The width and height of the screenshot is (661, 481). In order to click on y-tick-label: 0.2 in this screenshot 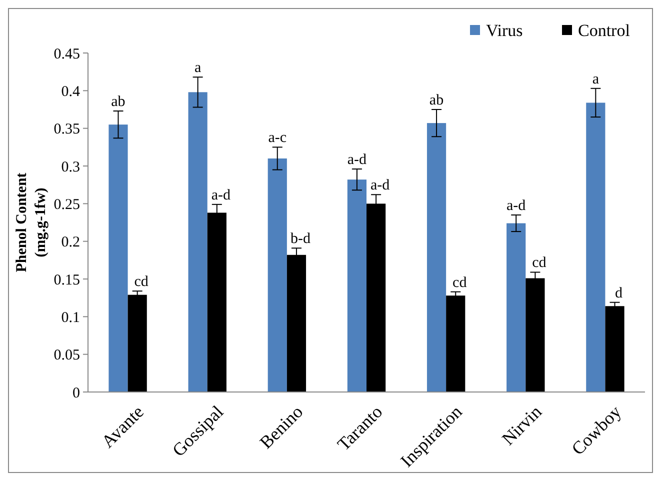, I will do `click(70, 242)`.